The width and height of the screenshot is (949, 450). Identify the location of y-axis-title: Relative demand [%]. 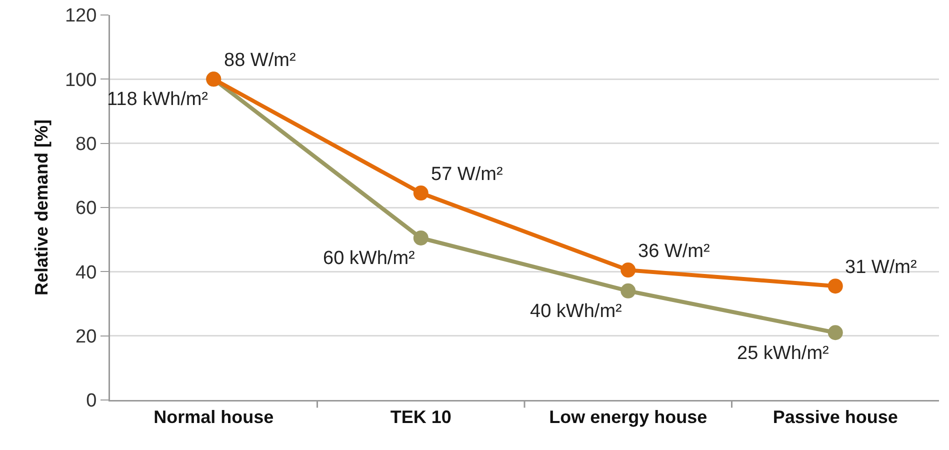
(41, 207).